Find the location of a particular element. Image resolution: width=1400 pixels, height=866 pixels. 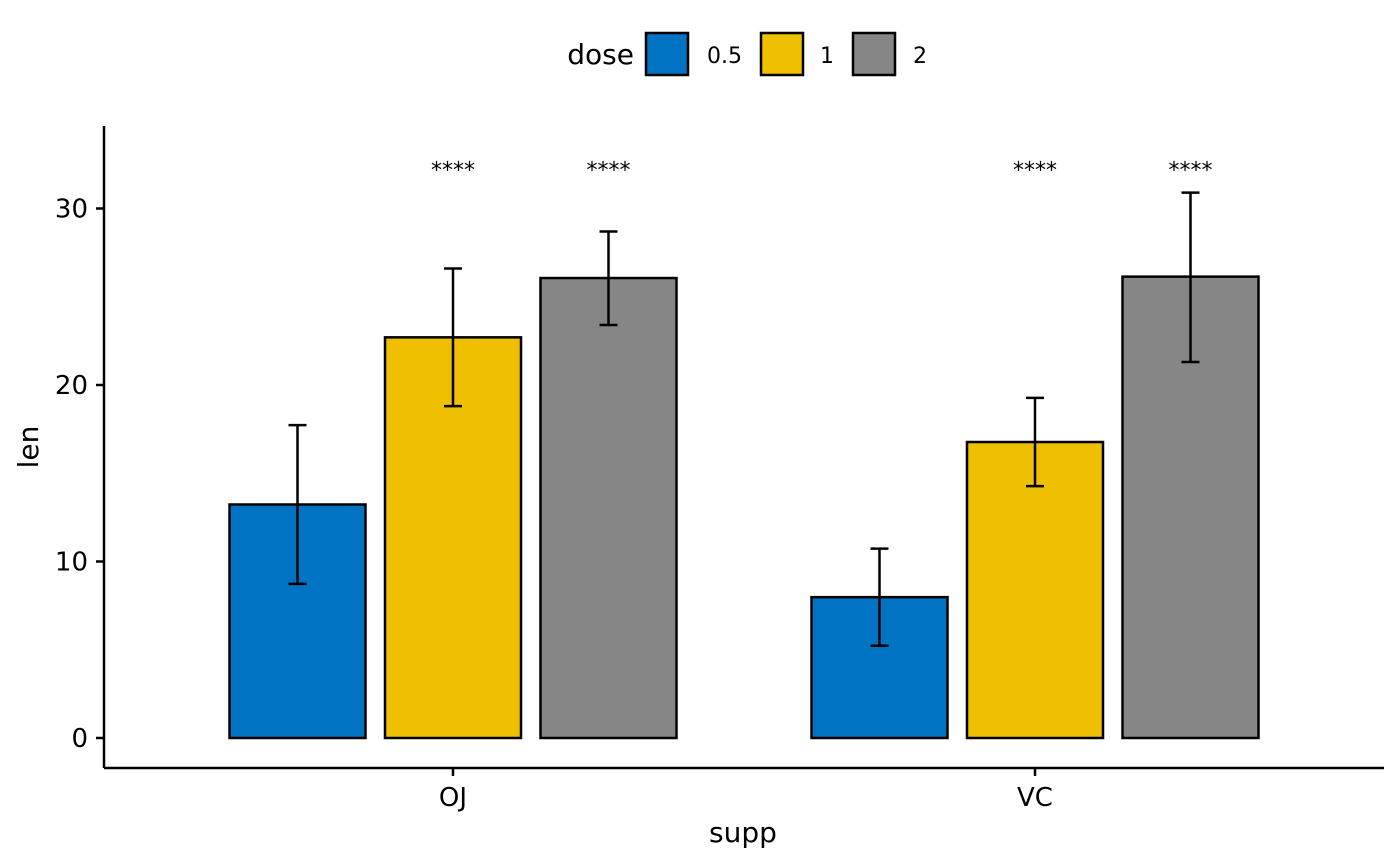

legend: dose 0.5 1 2 is located at coordinates (747, 54).